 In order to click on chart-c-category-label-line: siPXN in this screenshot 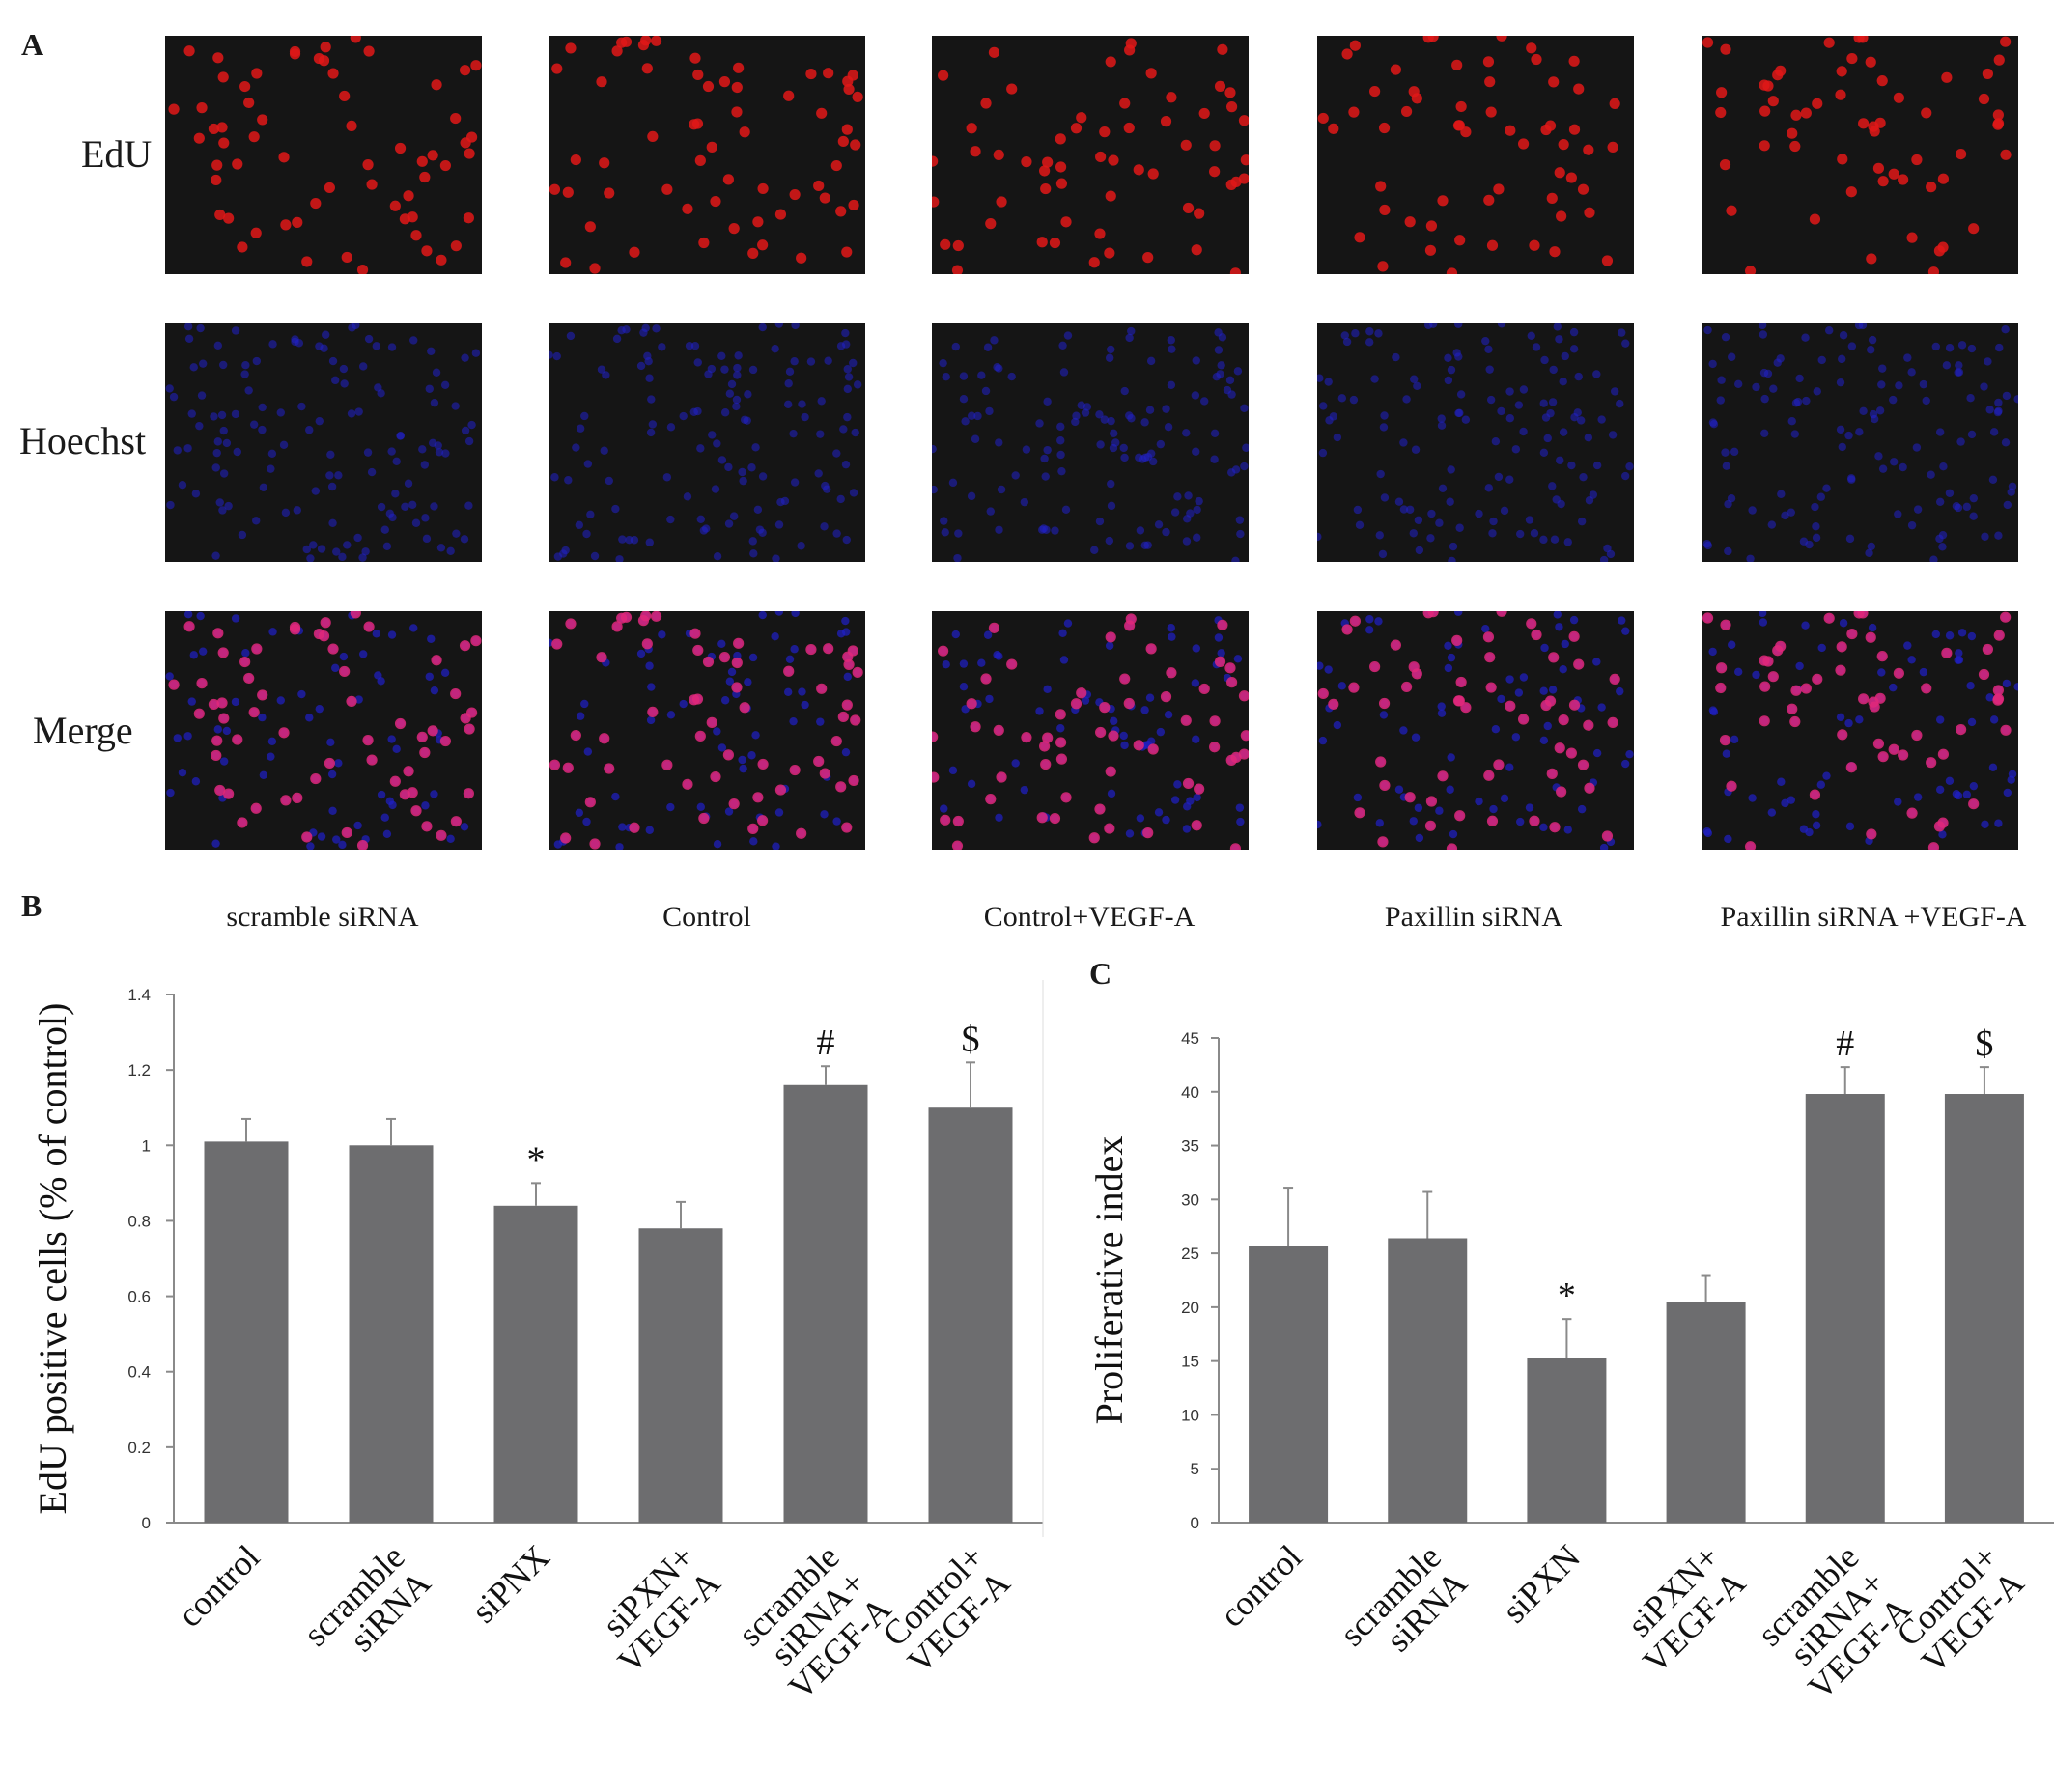, I will do `click(1541, 1584)`.